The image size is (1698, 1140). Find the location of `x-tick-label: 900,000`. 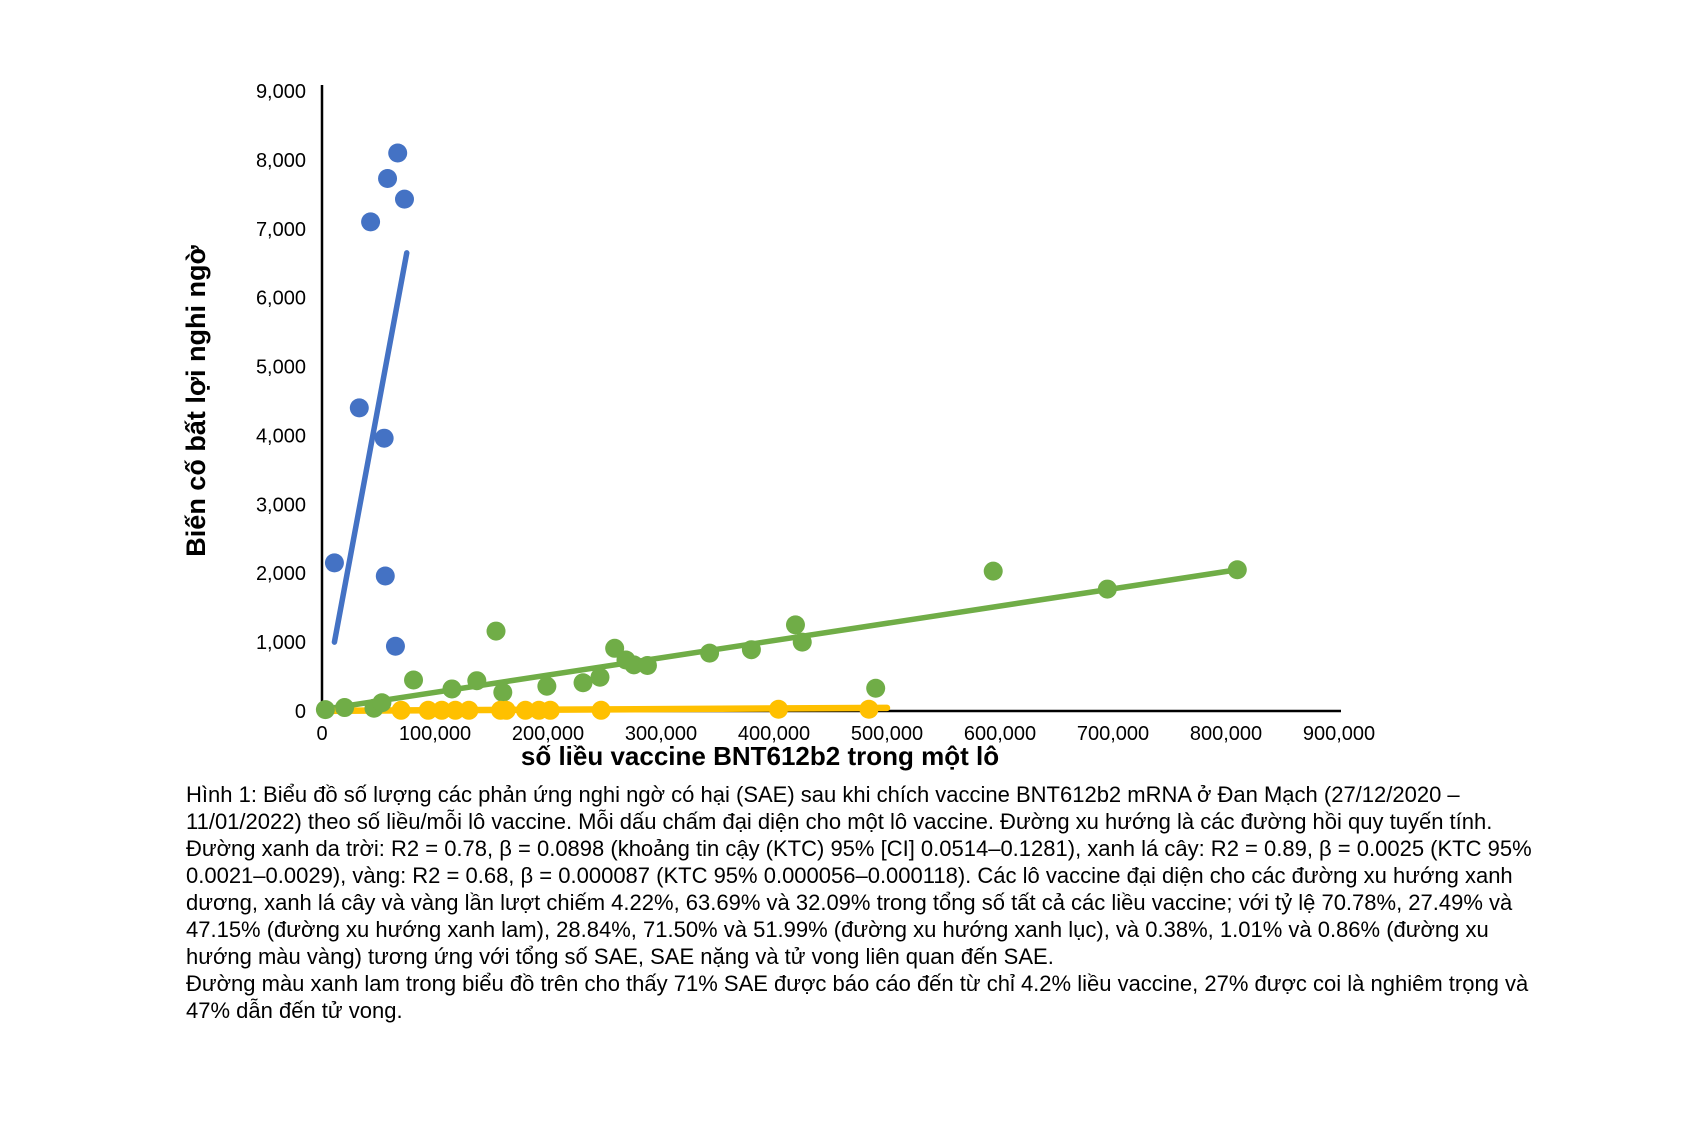

x-tick-label: 900,000 is located at coordinates (1339, 734).